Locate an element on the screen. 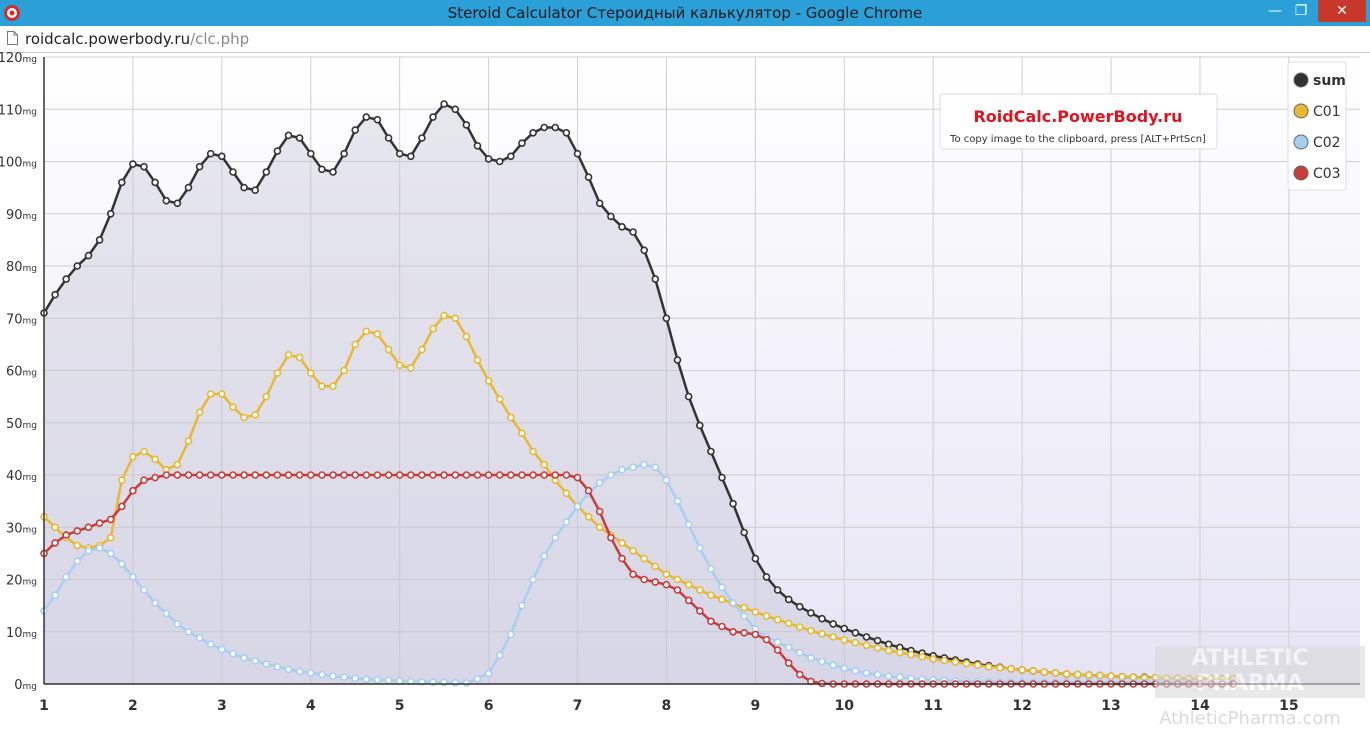  y-tick-label: 90mg is located at coordinates (21, 215).